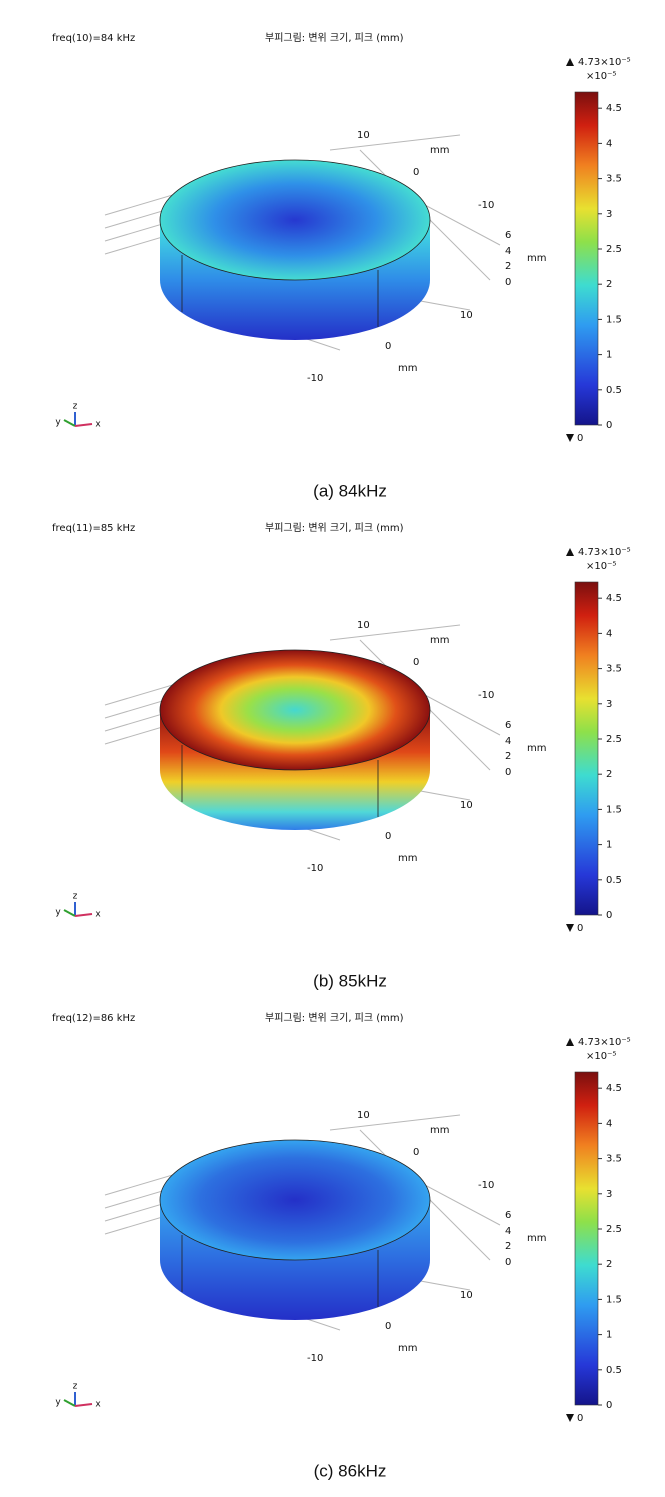  What do you see at coordinates (350, 490) in the screenshot?
I see `caption: (a) 84kHz` at bounding box center [350, 490].